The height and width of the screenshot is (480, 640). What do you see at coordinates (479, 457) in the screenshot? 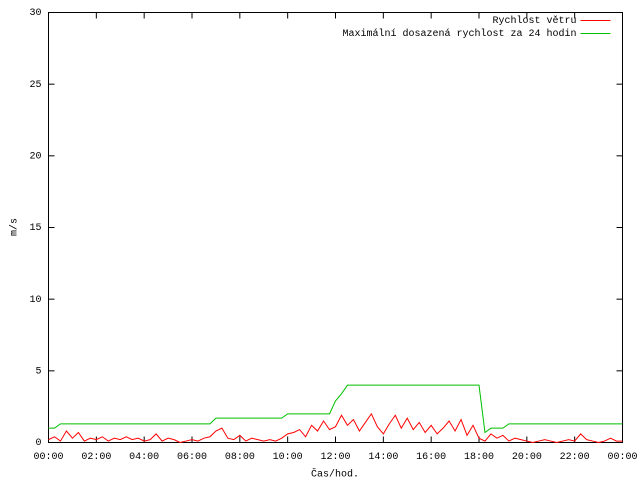
I see `x-tick-label: 18:00` at bounding box center [479, 457].